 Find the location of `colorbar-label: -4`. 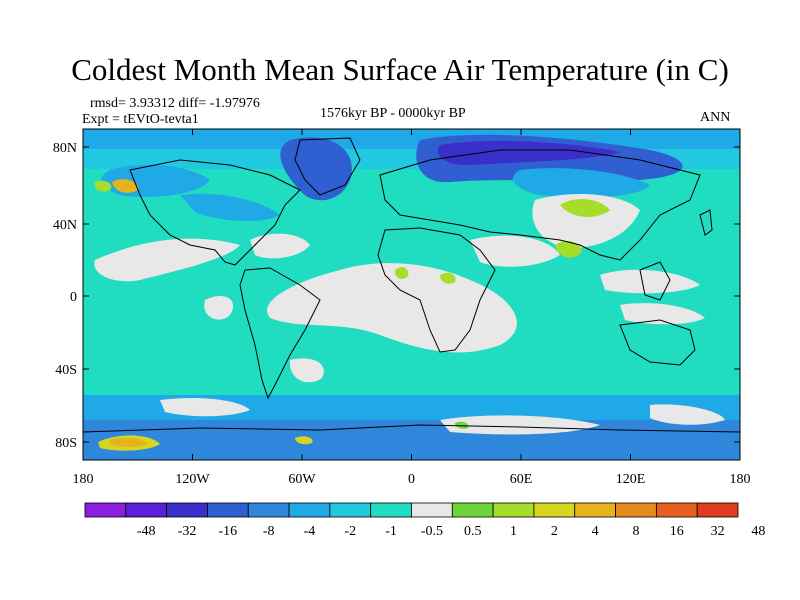

colorbar-label: -4 is located at coordinates (310, 531).